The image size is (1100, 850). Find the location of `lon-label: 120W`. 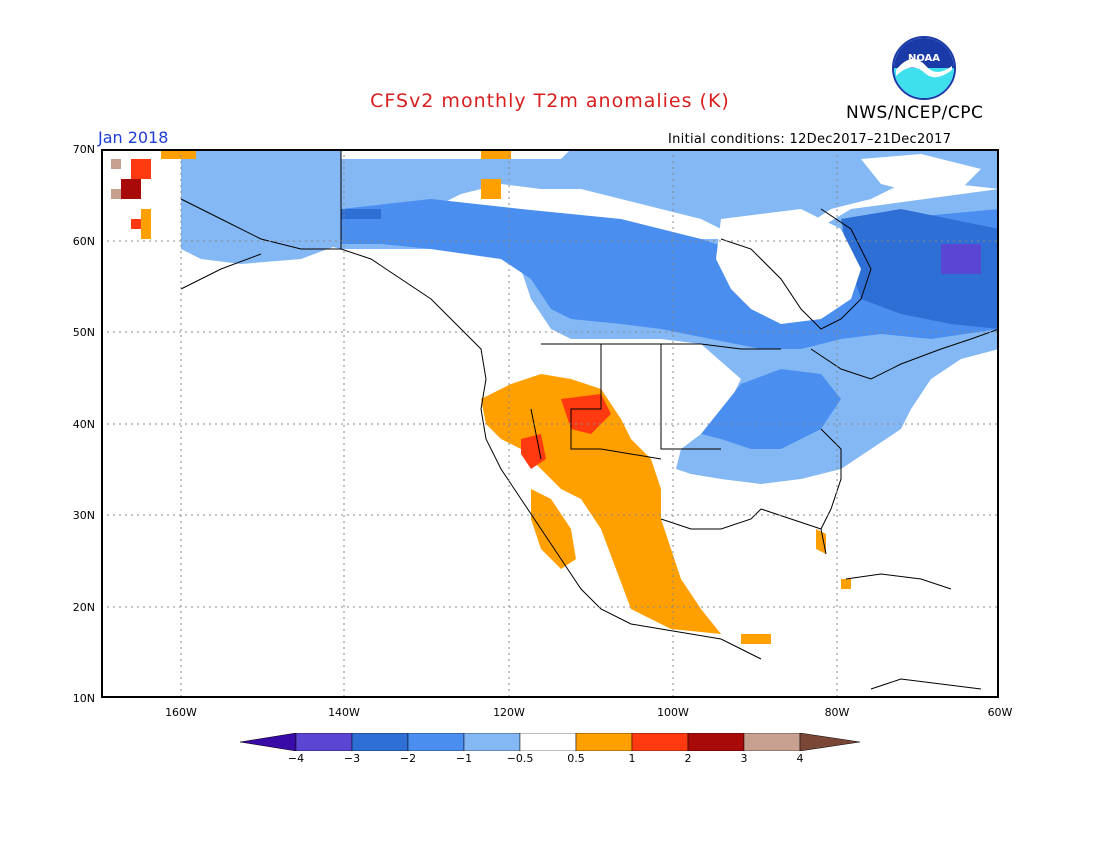

lon-label: 120W is located at coordinates (509, 712).